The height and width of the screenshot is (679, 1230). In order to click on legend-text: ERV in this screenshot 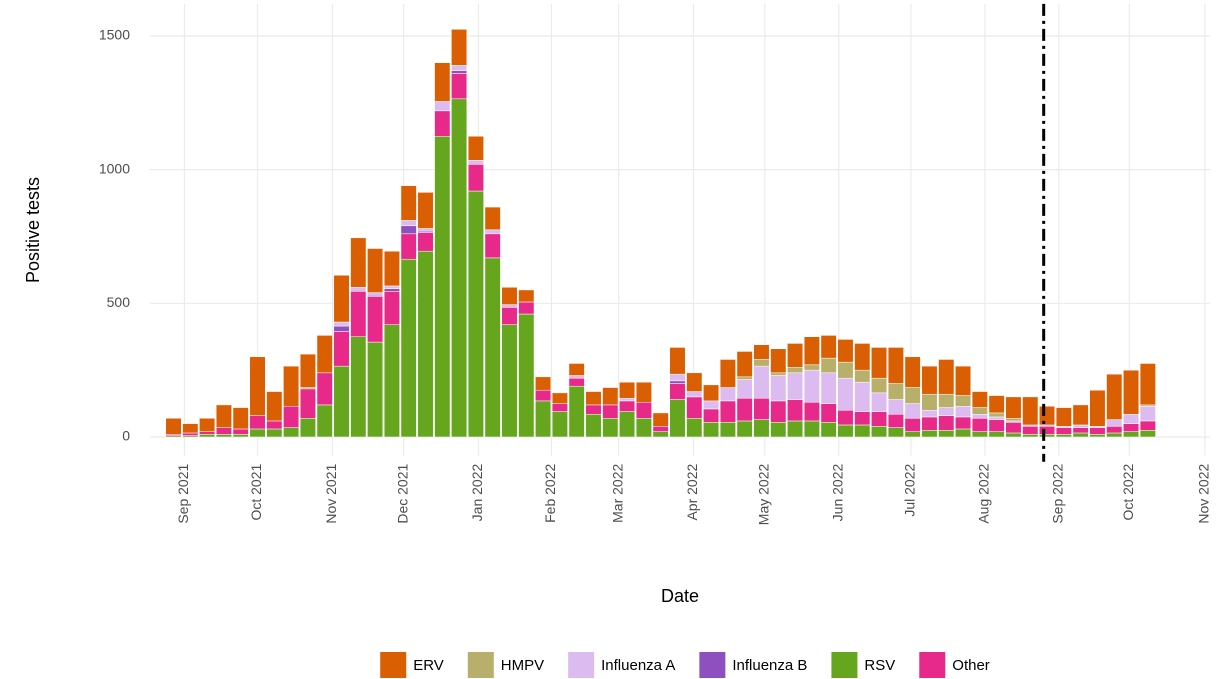, I will do `click(428, 665)`.